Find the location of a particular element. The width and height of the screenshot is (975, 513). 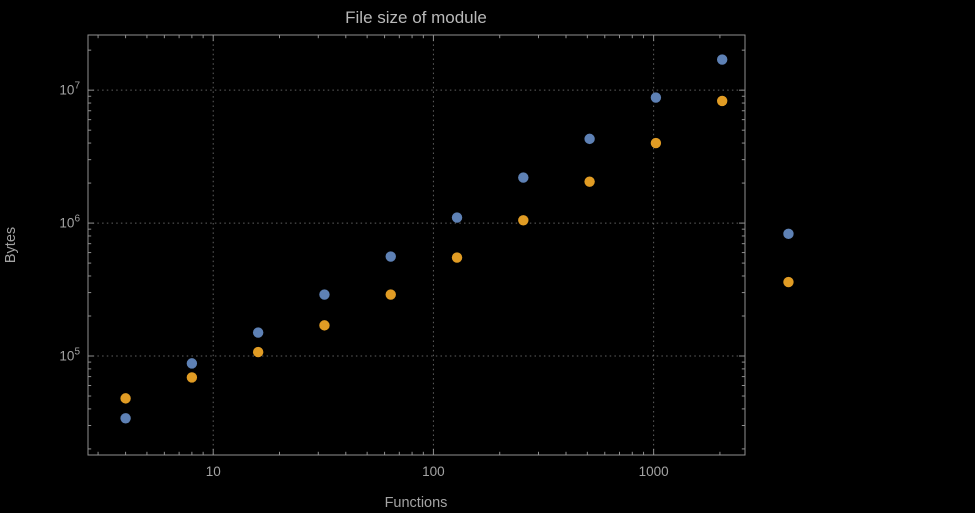

x-tick-label: 100 is located at coordinates (433, 471).